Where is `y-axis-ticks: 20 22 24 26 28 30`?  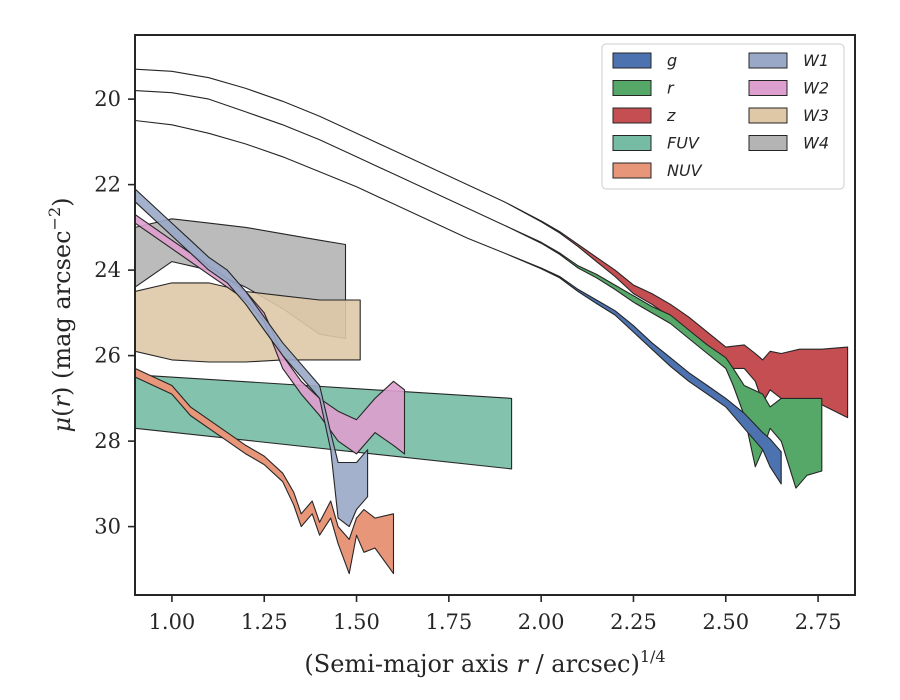 y-axis-ticks: 20 22 24 26 28 30 is located at coordinates (114, 313).